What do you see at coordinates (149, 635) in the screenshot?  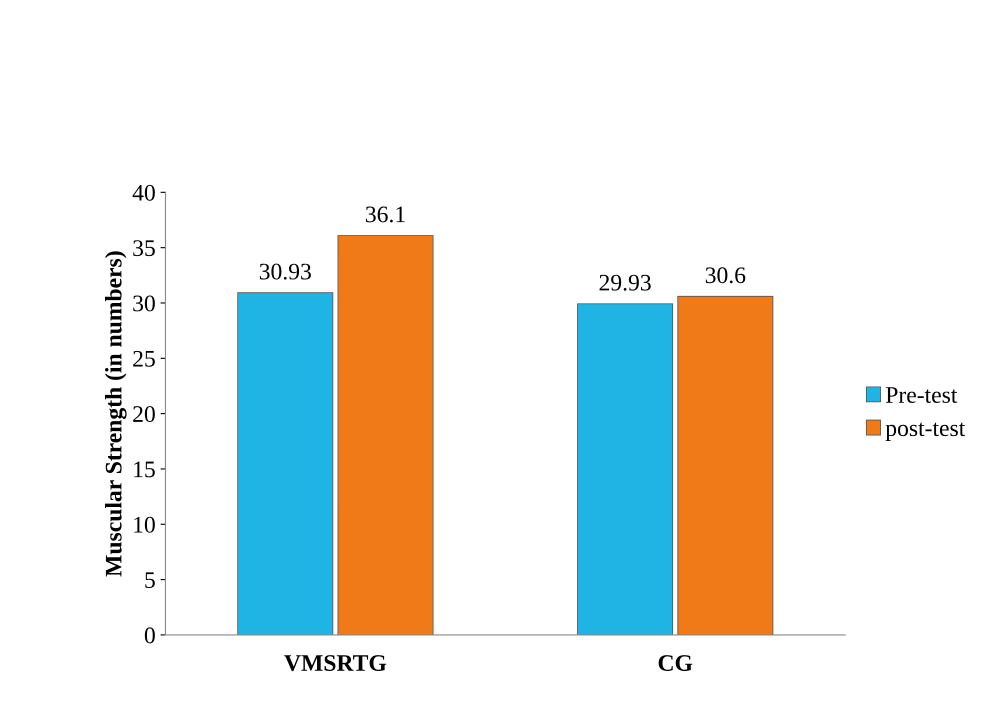 I see `y-tick-label: 0` at bounding box center [149, 635].